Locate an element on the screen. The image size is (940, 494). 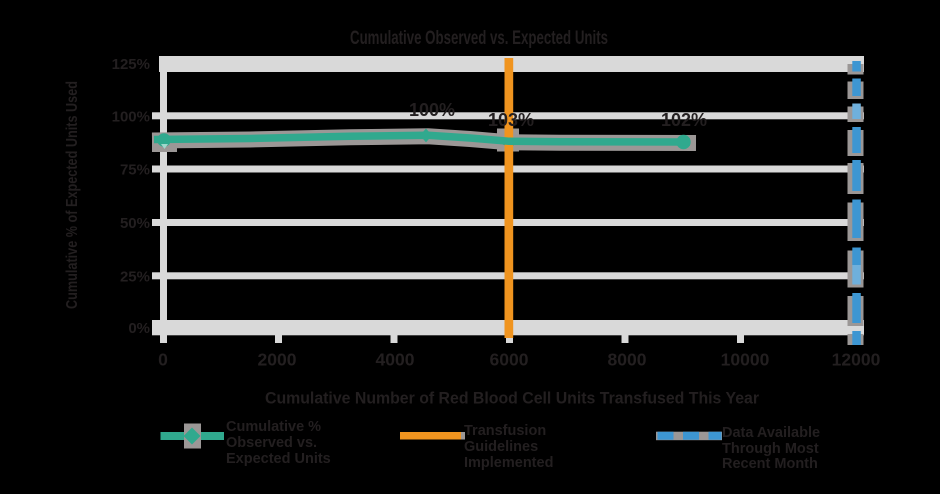
svg-text: 125% is located at coordinates (131, 64).